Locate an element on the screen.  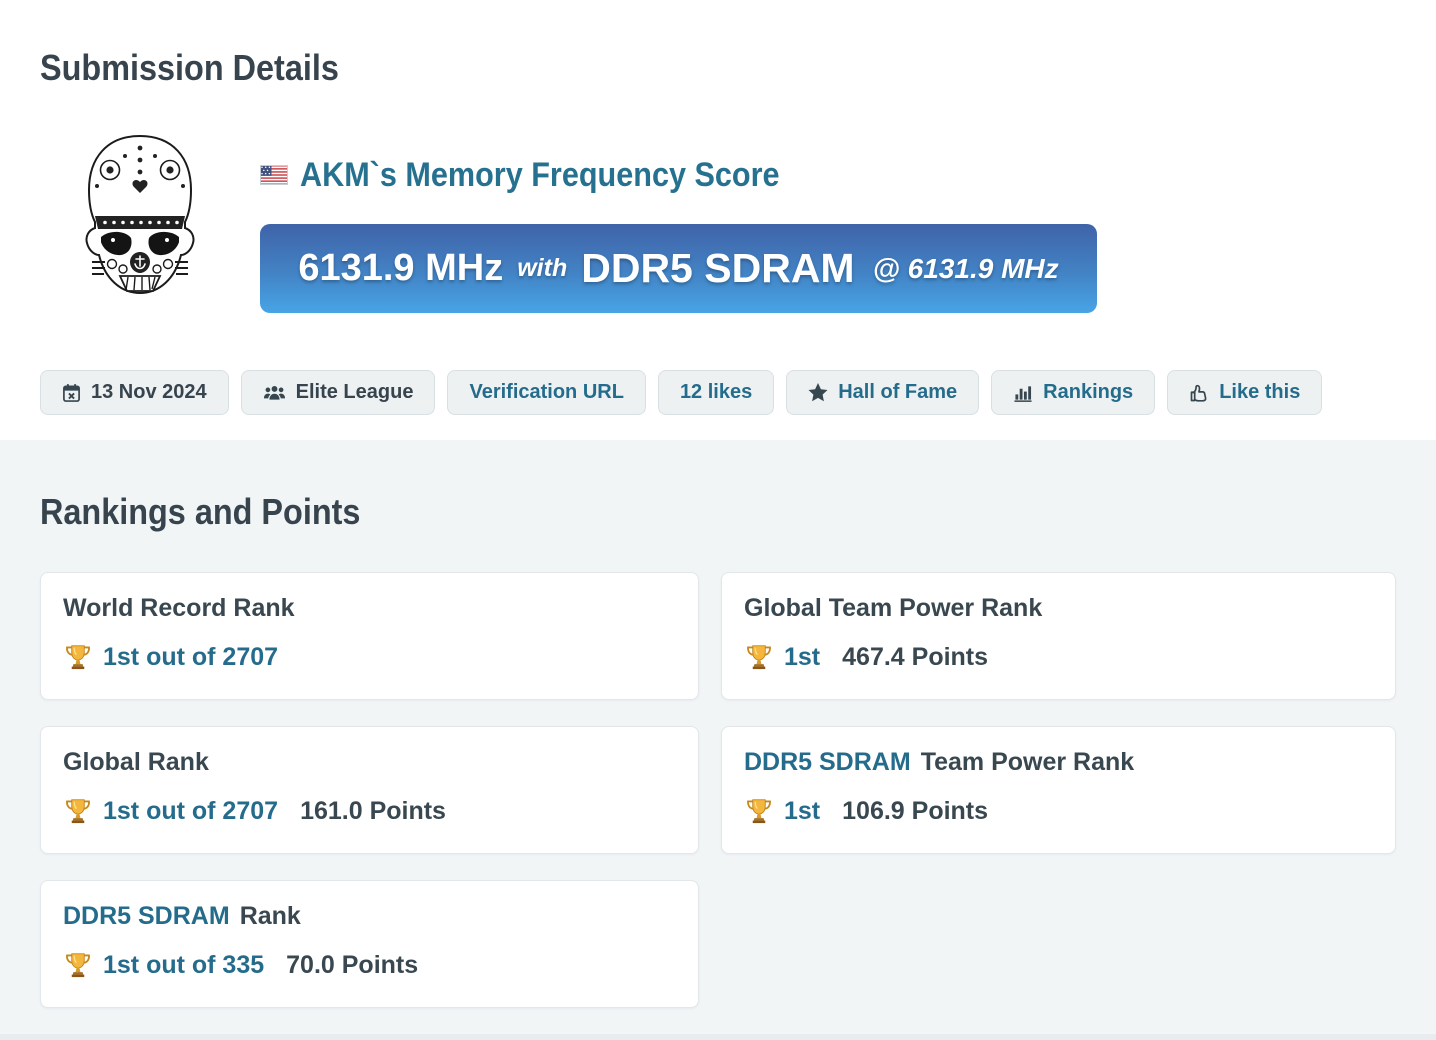
like-this-button: Like this is located at coordinates (1245, 392).